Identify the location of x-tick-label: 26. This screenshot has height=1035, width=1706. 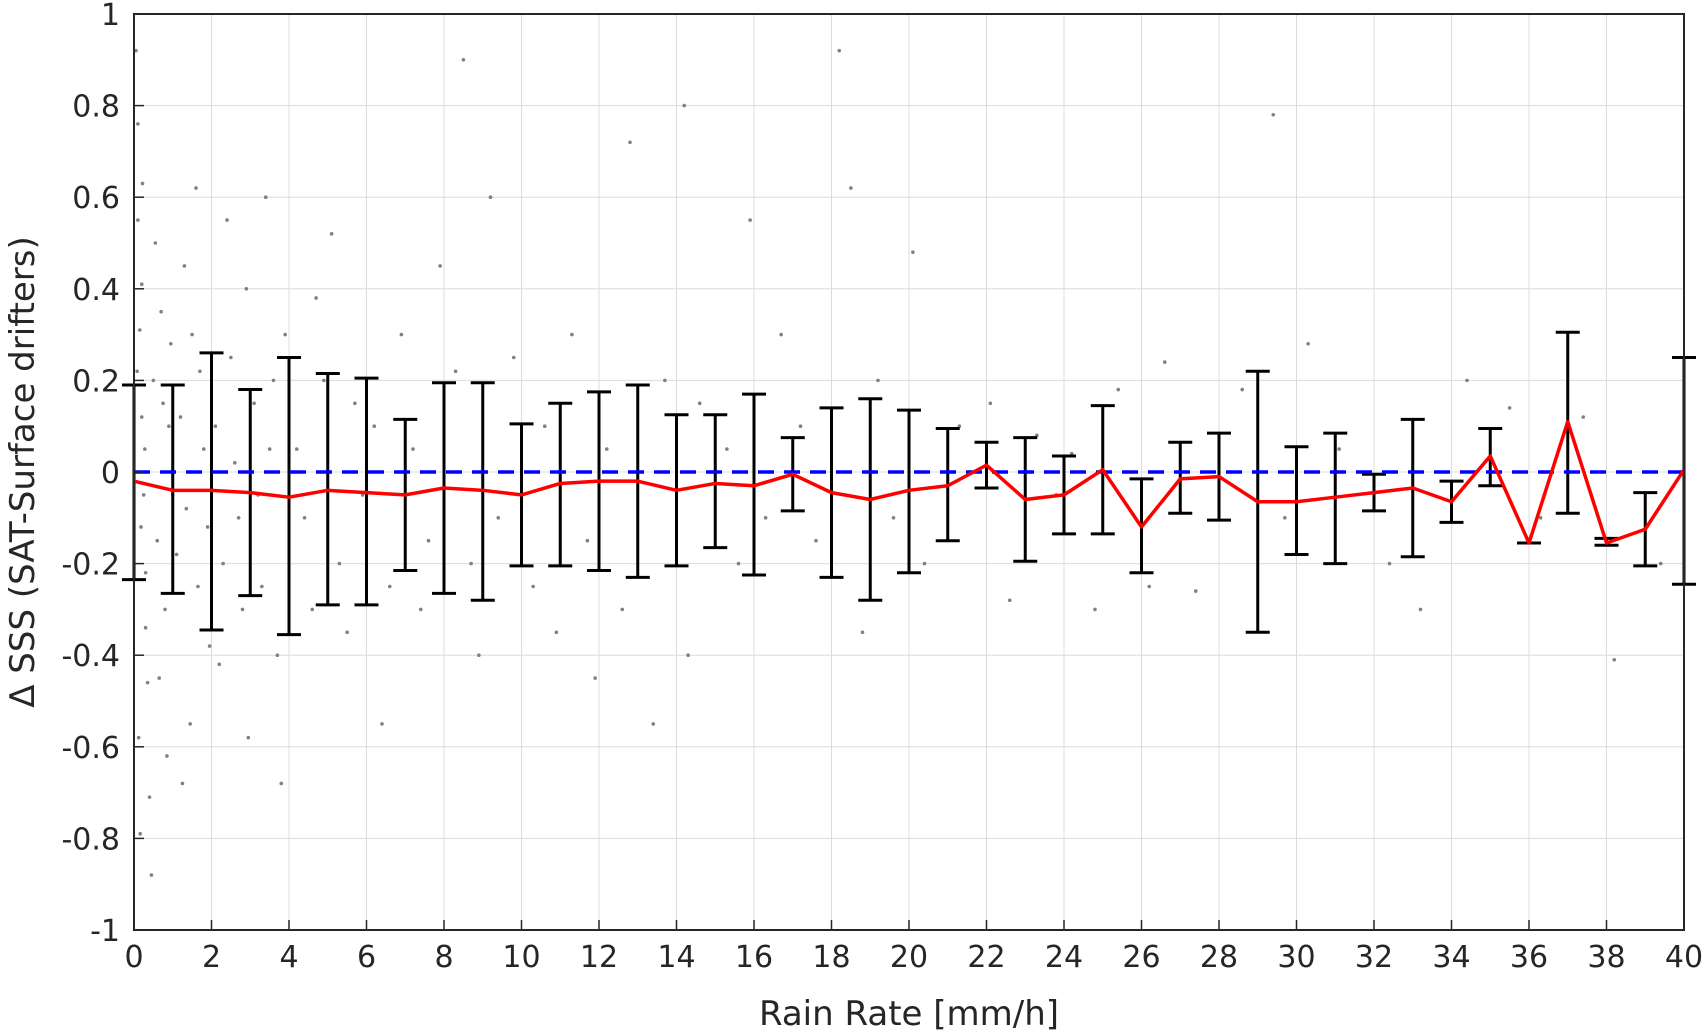
(1141, 957).